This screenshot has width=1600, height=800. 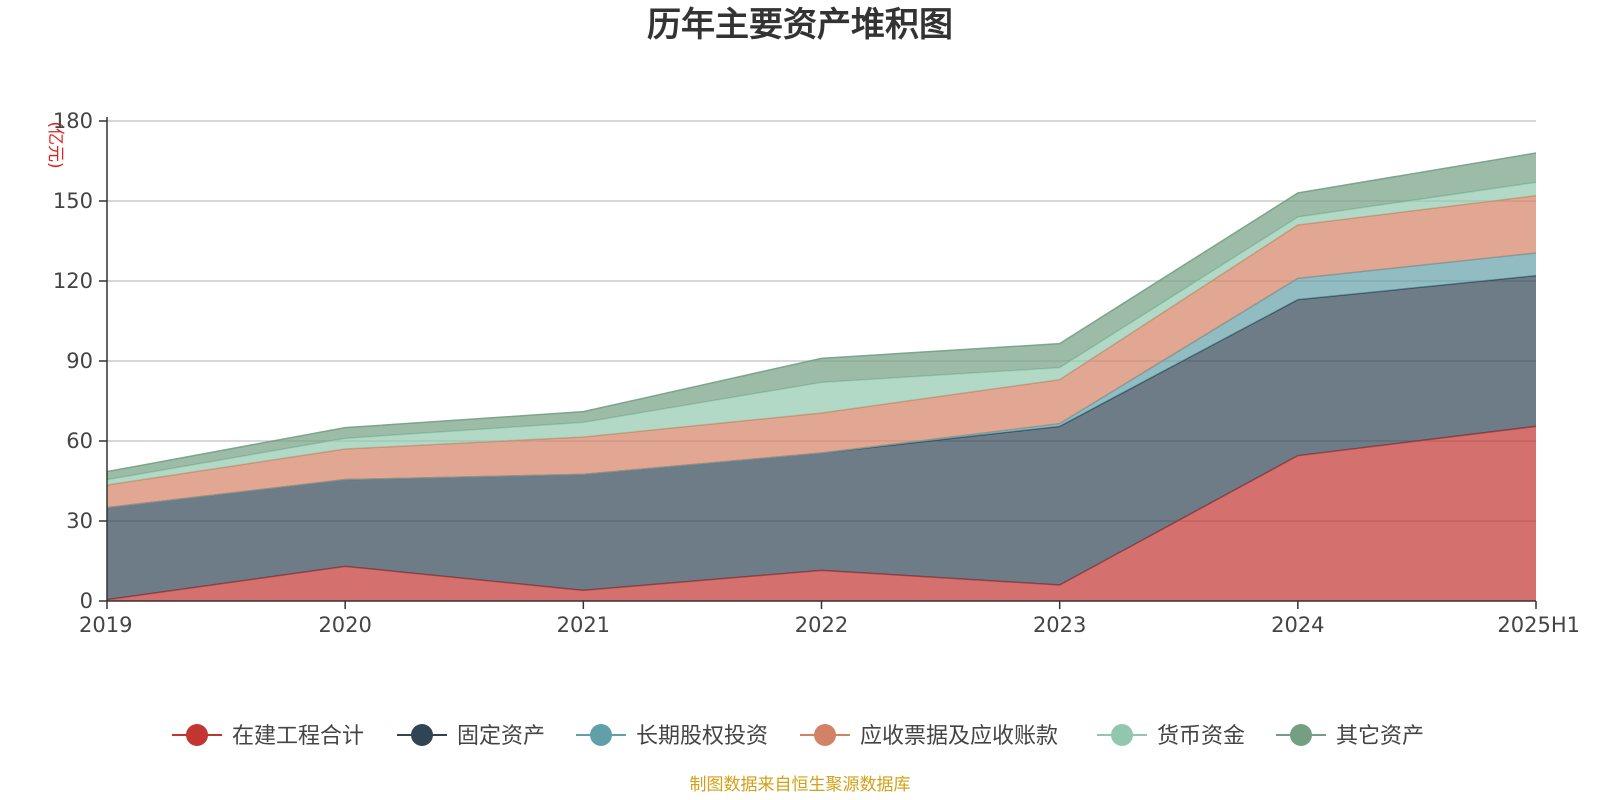 I want to click on legend-item-4: 应收票据及应收账款, so click(x=929, y=736).